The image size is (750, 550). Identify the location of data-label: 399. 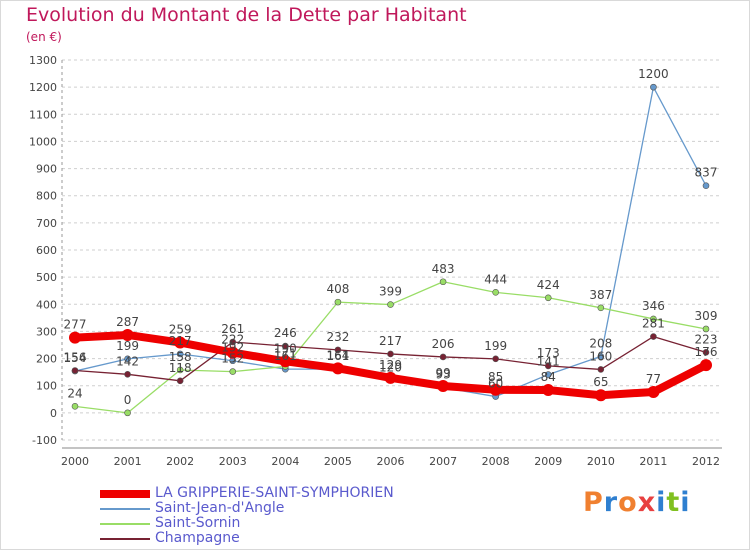
(390, 292).